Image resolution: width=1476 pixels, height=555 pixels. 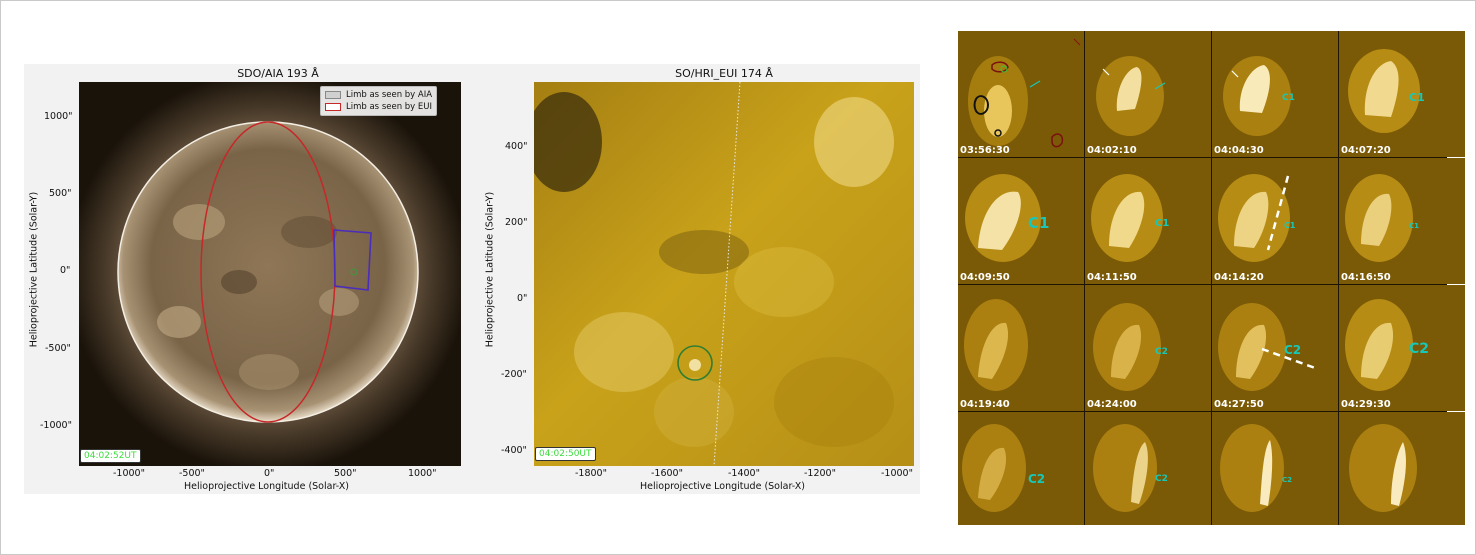 I want to click on frame-time: 04:04:30, so click(x=1239, y=150).